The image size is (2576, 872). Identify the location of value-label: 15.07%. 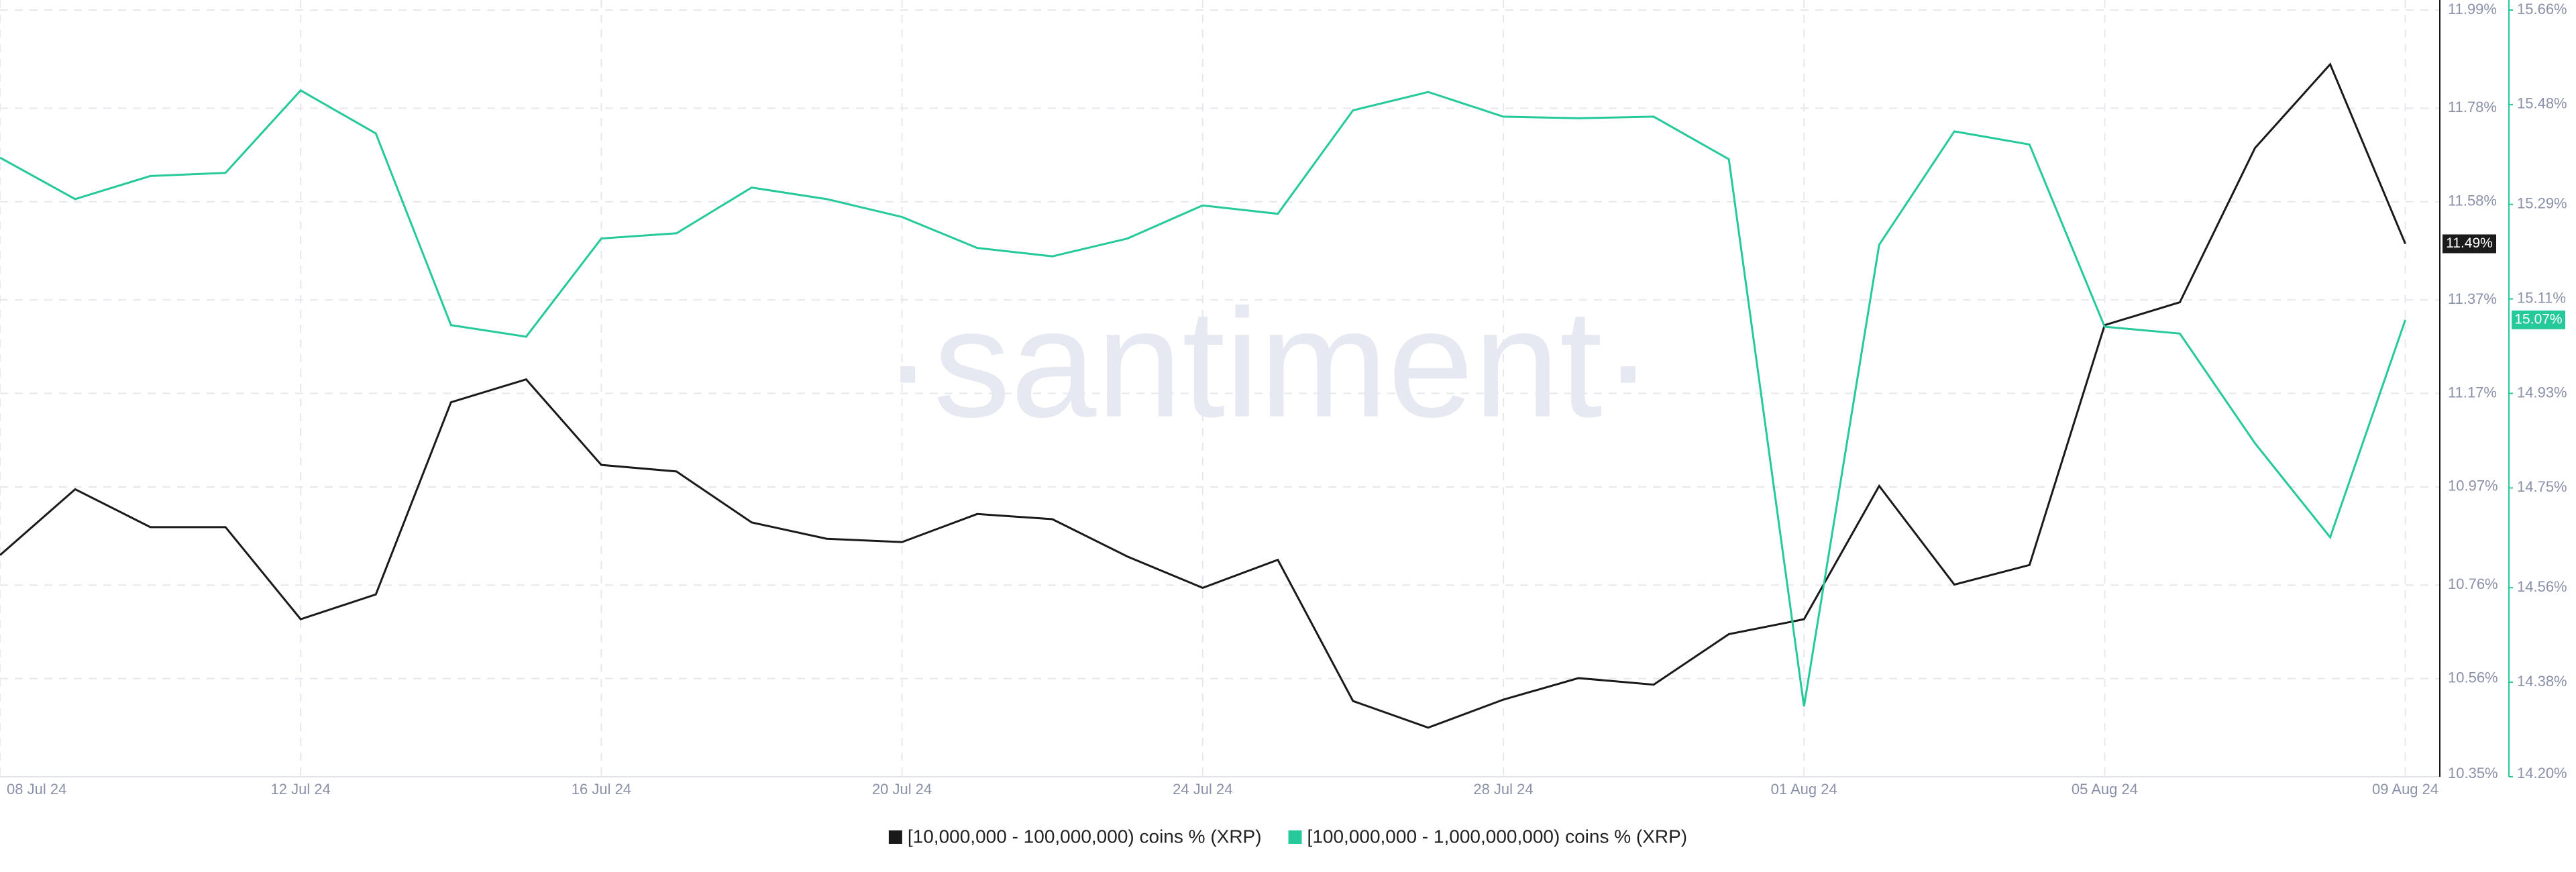
(2538, 319).